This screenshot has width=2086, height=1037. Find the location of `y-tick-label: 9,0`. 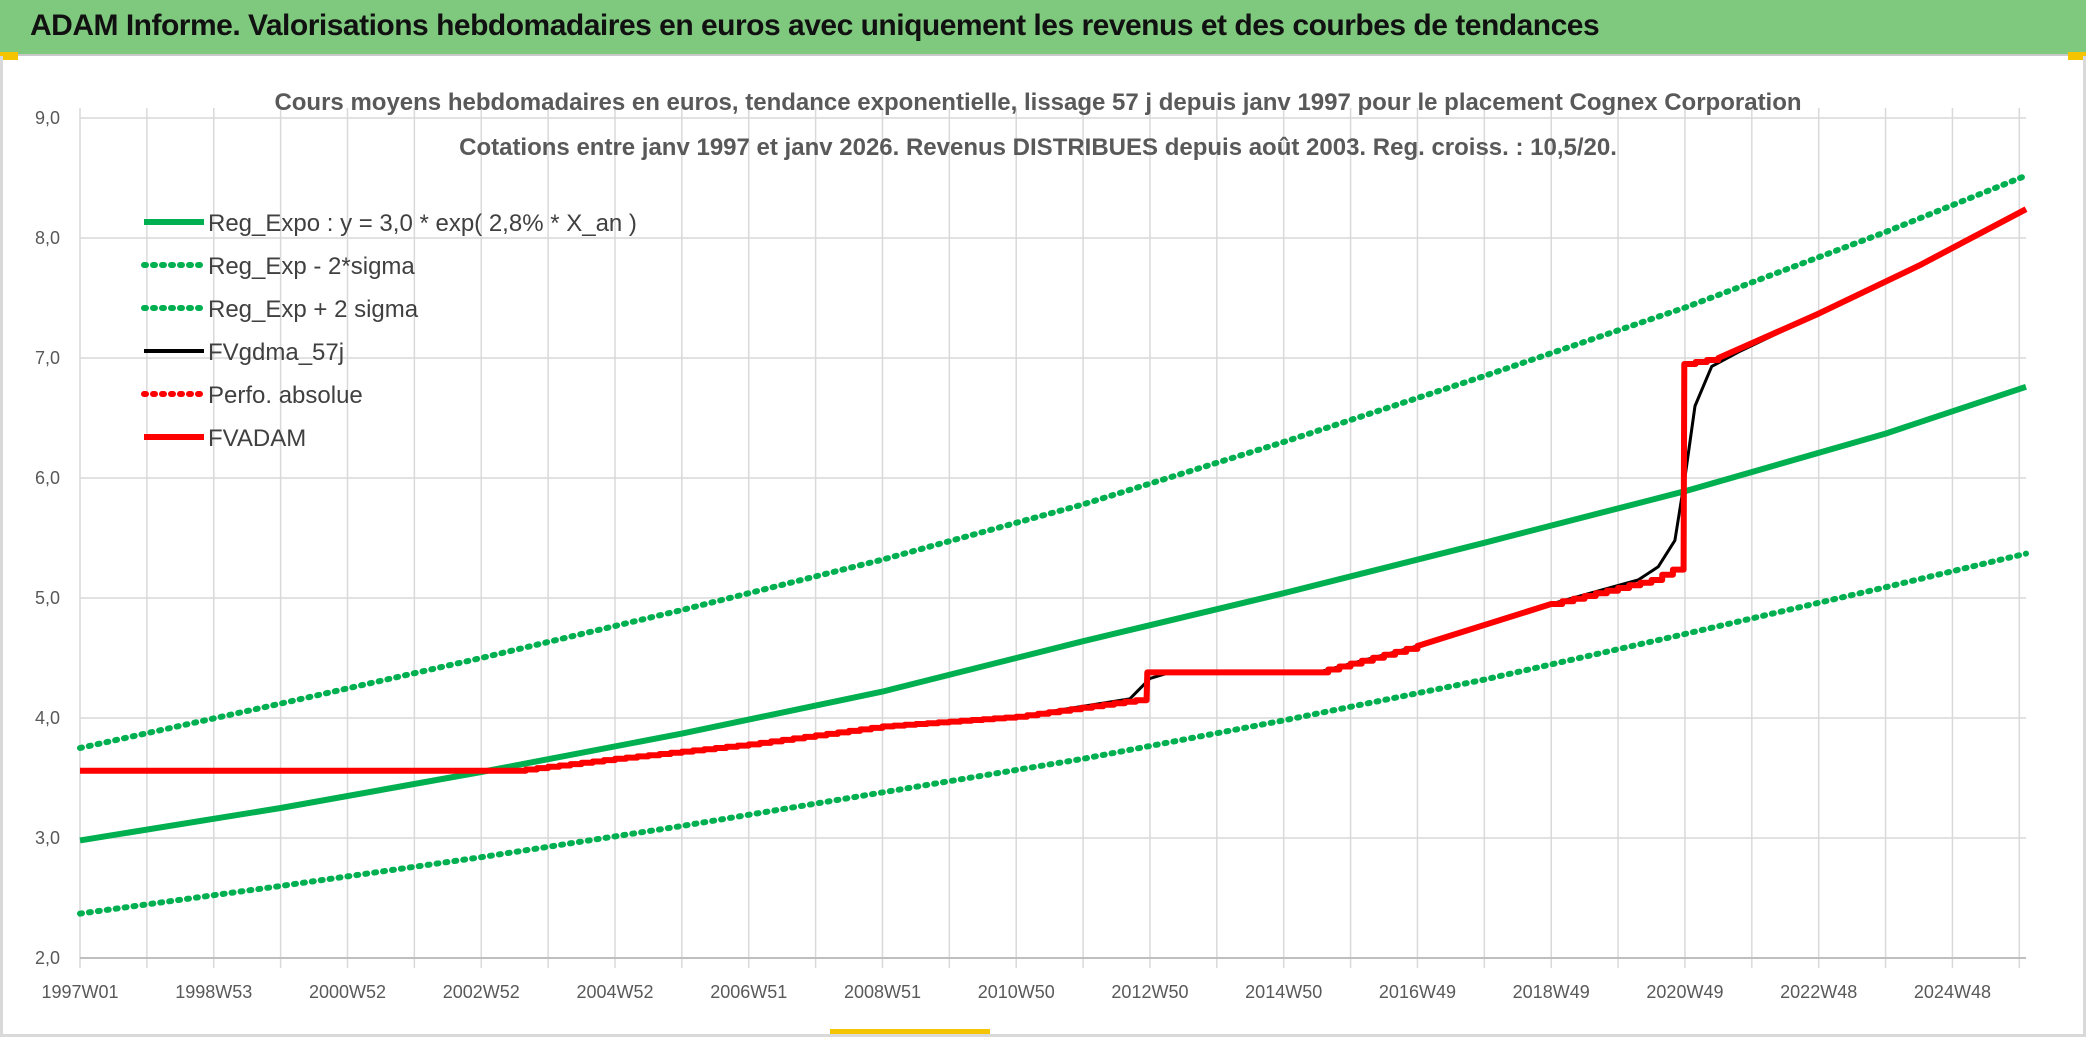

y-tick-label: 9,0 is located at coordinates (47, 118).